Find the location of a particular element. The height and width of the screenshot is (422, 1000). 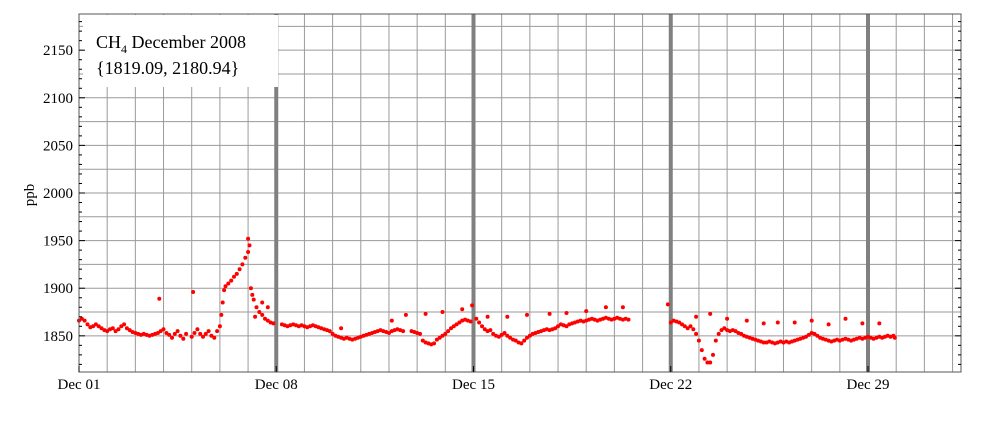

x-tick-label: Dec 01 is located at coordinates (79, 385).